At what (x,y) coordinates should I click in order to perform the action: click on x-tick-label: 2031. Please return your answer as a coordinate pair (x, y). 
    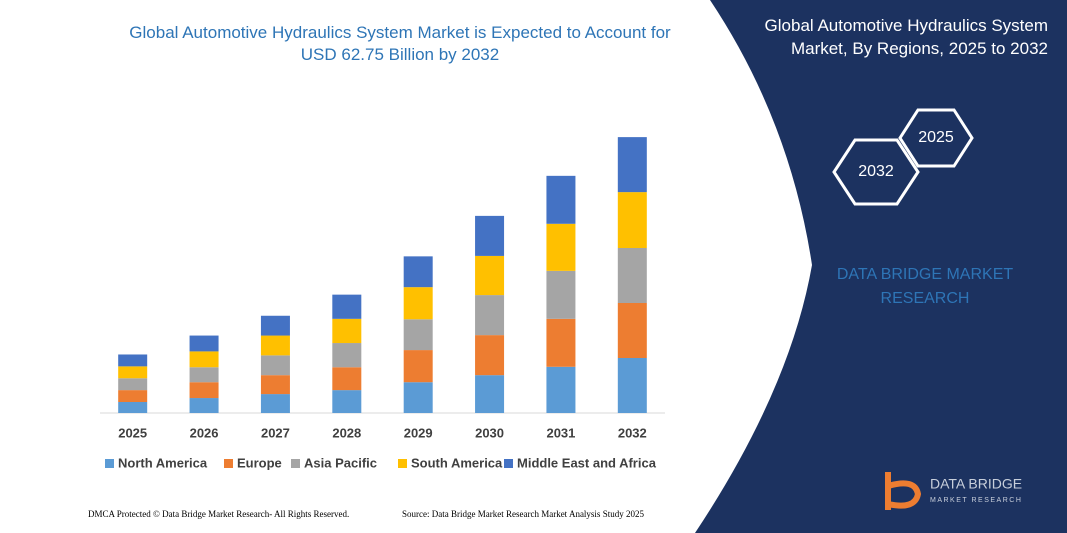
    Looking at the image, I should click on (560, 432).